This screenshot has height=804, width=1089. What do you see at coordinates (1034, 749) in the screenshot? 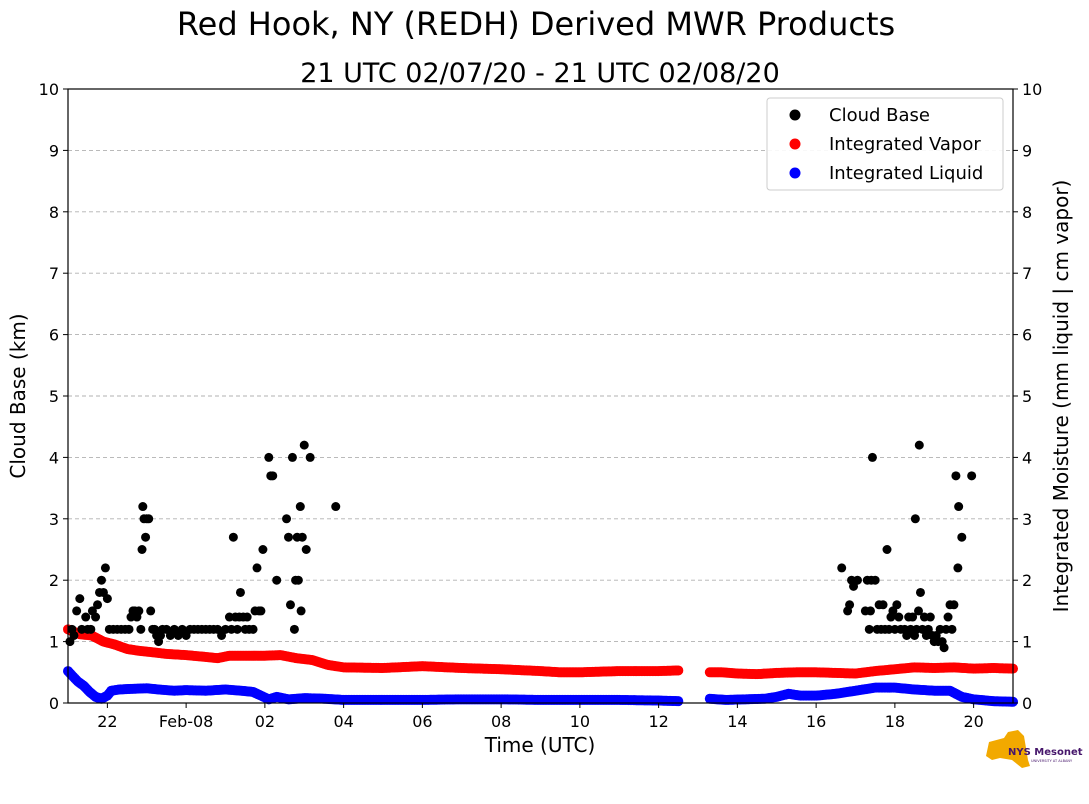
I see `nys-mesonet-logo: NYS Mesonet UNIVERSITY AT ALBANY` at bounding box center [1034, 749].